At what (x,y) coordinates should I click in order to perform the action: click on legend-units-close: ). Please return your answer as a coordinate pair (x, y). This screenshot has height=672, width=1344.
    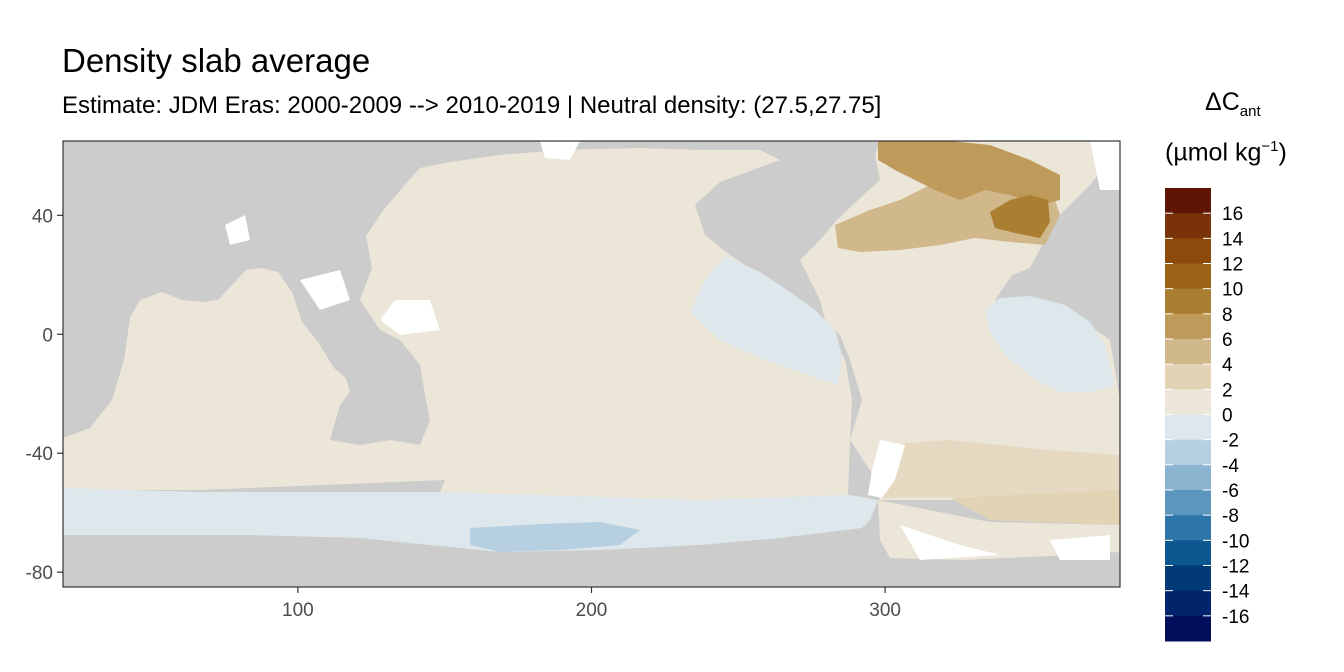
    Looking at the image, I should click on (1282, 152).